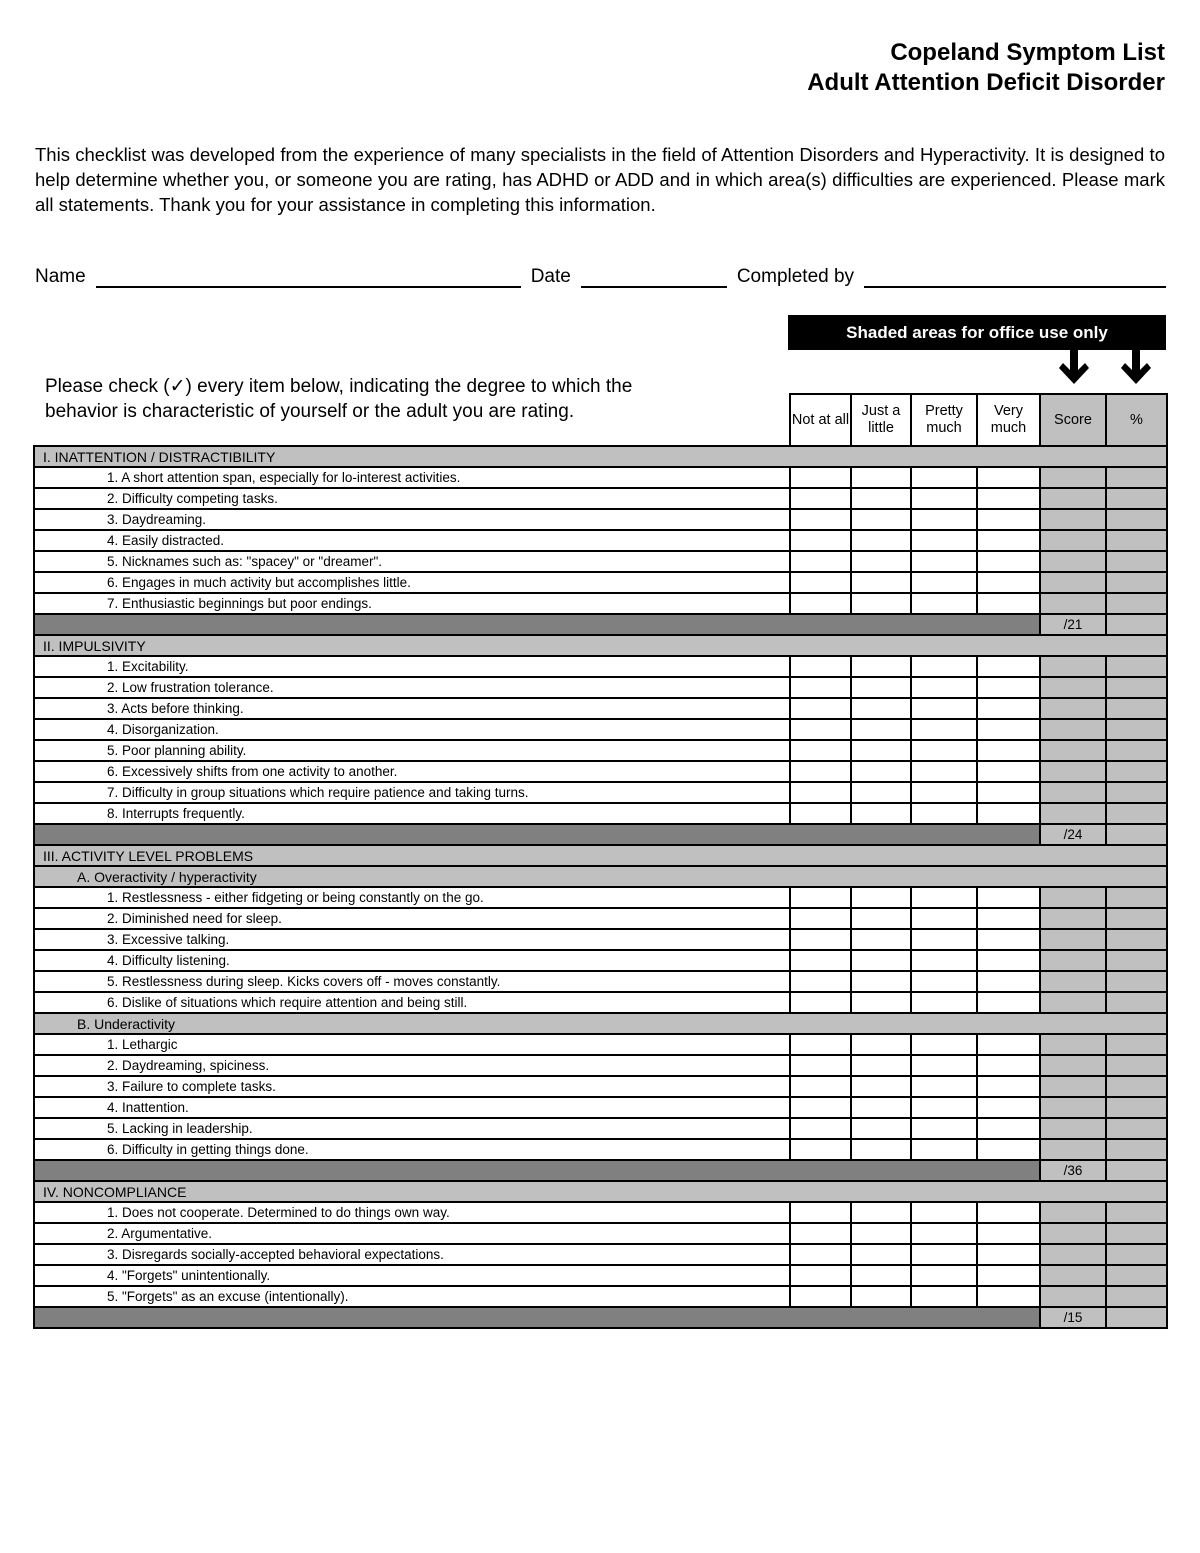  Describe the element at coordinates (653, 277) in the screenshot. I see `date-field` at that location.